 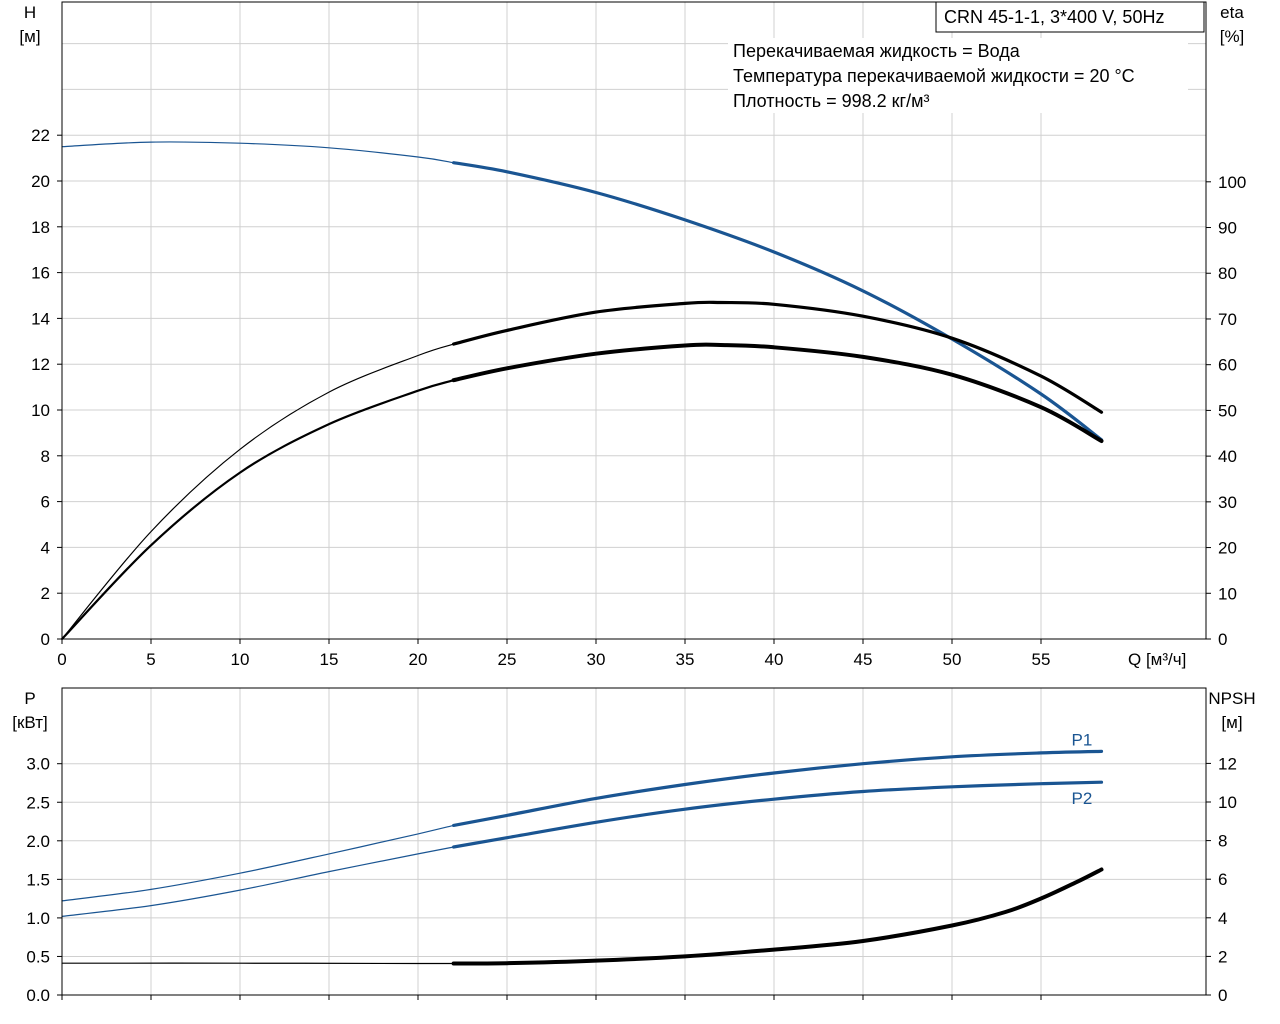 What do you see at coordinates (1157, 659) in the screenshot?
I see `x-axis-label: Q [м³/ч]` at bounding box center [1157, 659].